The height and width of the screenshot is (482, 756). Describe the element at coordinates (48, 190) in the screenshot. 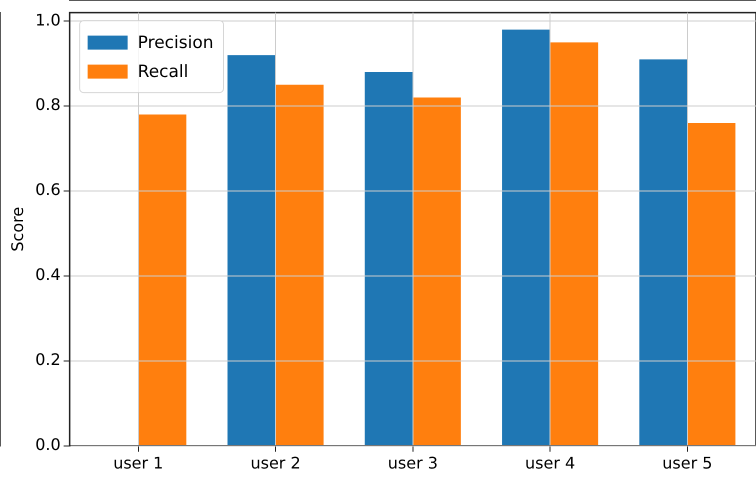

I see `y-tick-label: 0.6` at that location.